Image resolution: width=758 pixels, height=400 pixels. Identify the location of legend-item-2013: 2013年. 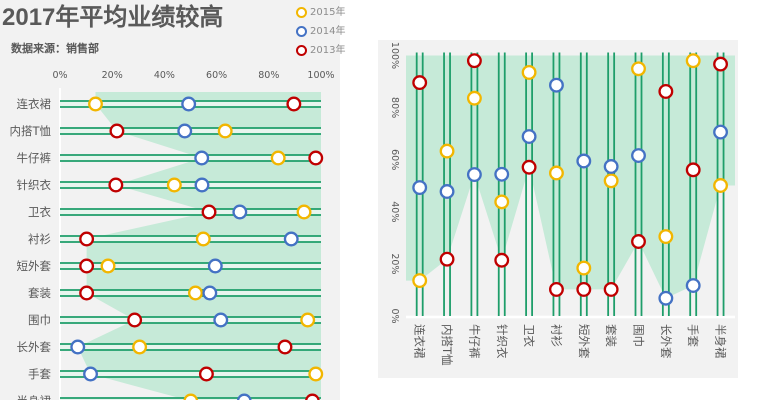
(320, 50).